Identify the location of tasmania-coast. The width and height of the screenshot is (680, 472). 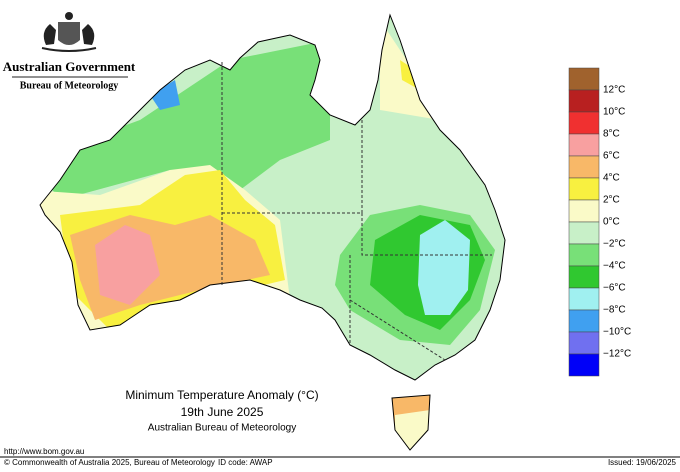
(411, 422).